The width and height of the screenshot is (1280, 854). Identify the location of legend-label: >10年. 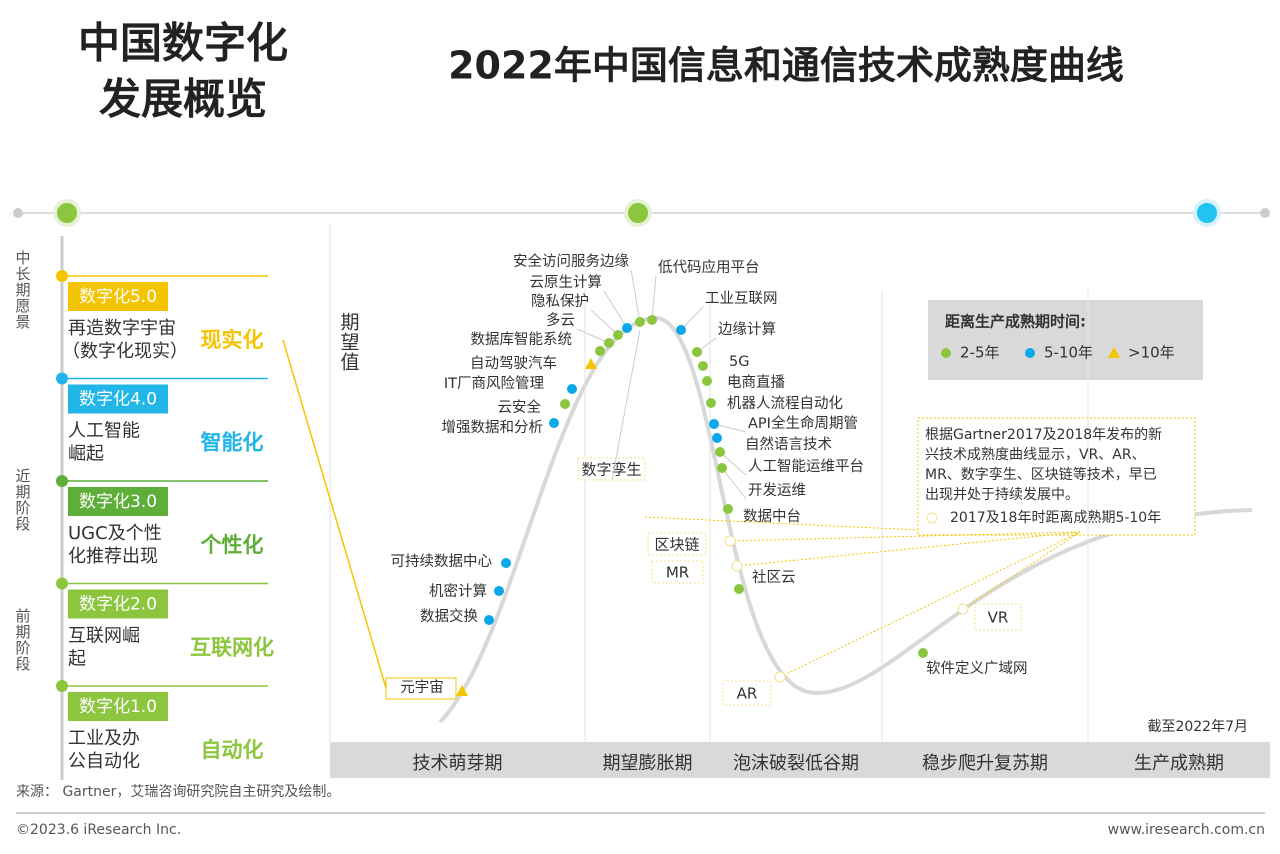
(1151, 353).